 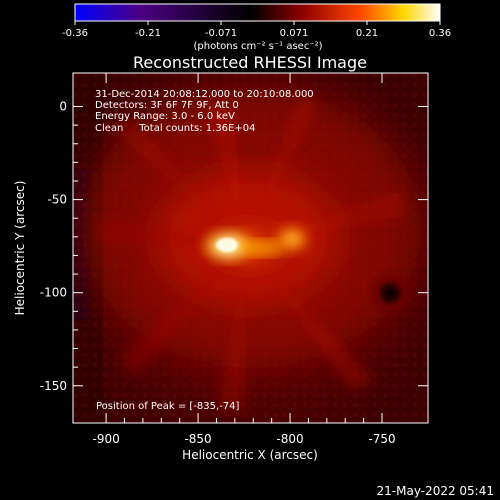 What do you see at coordinates (20, 248) in the screenshot?
I see `y-axis-label: Heliocentric Y (arcsec)` at bounding box center [20, 248].